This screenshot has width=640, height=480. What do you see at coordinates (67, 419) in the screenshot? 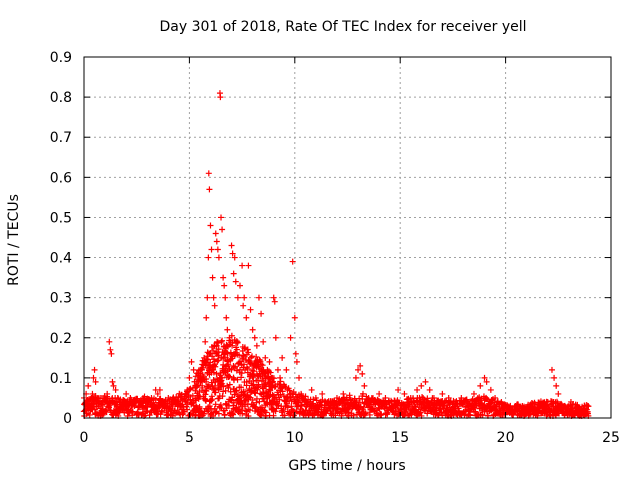
I see `y-tick-label: 0` at bounding box center [67, 419].